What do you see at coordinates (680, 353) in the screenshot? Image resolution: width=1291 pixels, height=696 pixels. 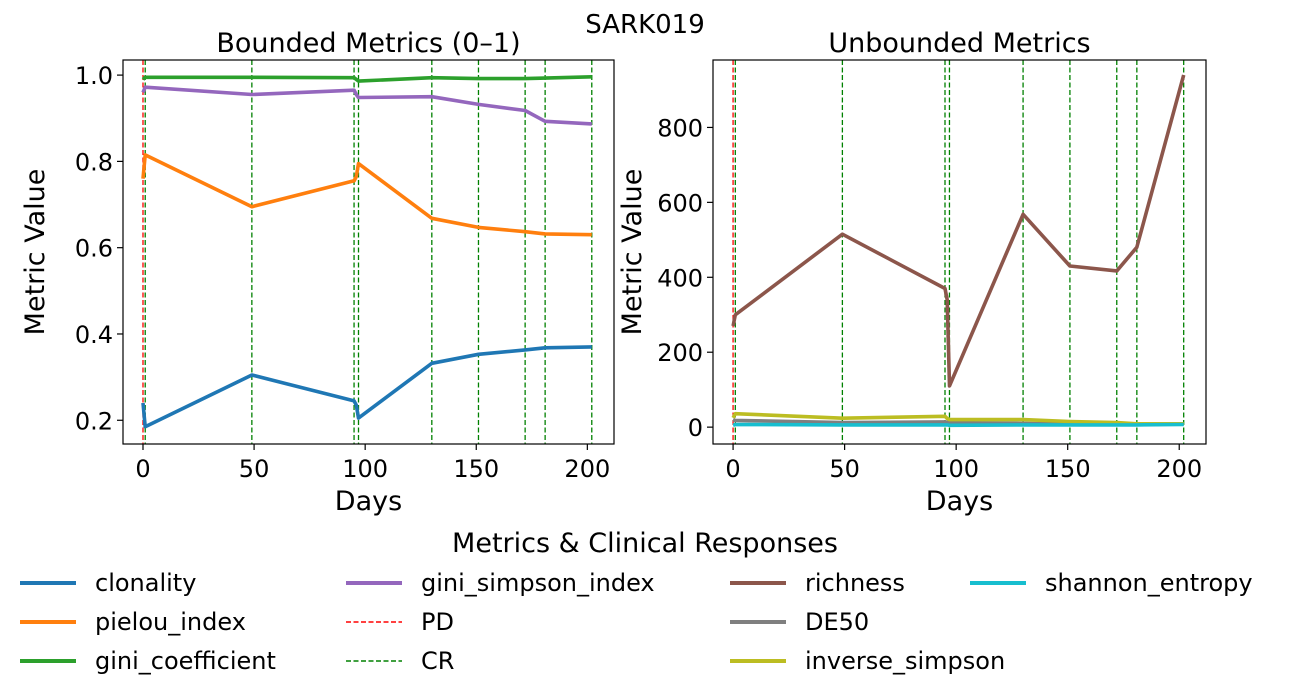 I see `y-tick-label: 200` at bounding box center [680, 353].